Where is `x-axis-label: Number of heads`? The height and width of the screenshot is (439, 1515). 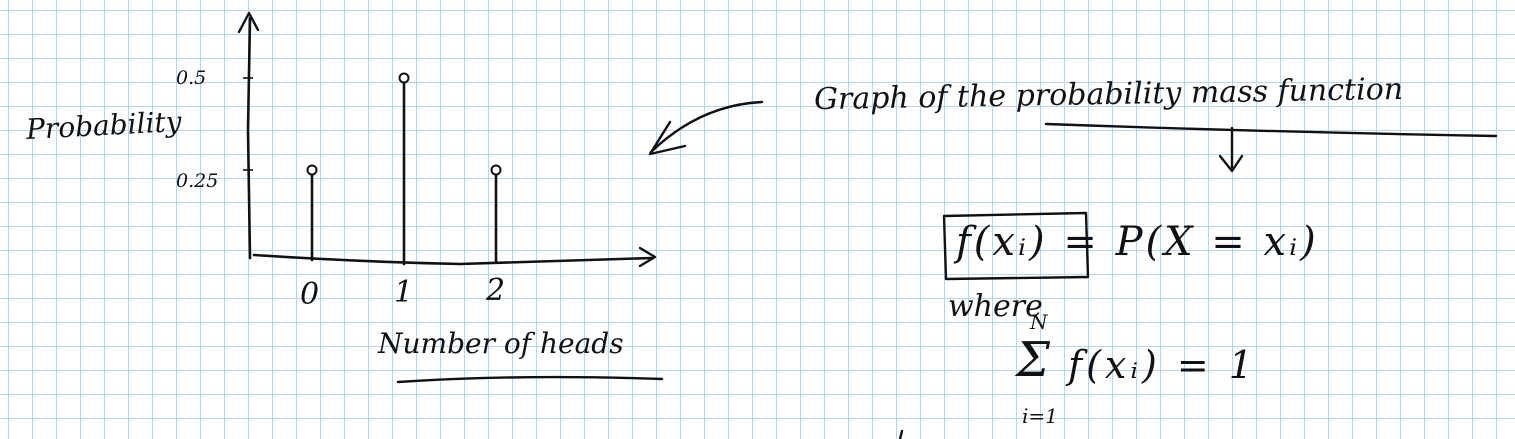 x-axis-label: Number of heads is located at coordinates (501, 343).